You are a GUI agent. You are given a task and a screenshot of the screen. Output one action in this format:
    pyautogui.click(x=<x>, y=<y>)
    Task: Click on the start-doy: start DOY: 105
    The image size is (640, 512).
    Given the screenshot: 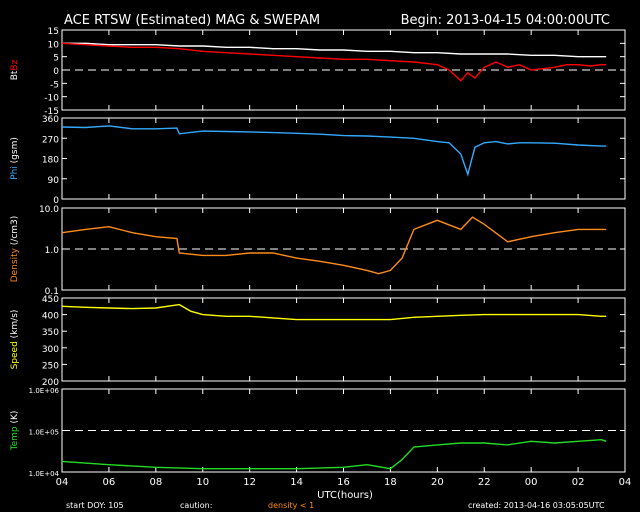 What is the action you would take?
    pyautogui.click(x=95, y=505)
    